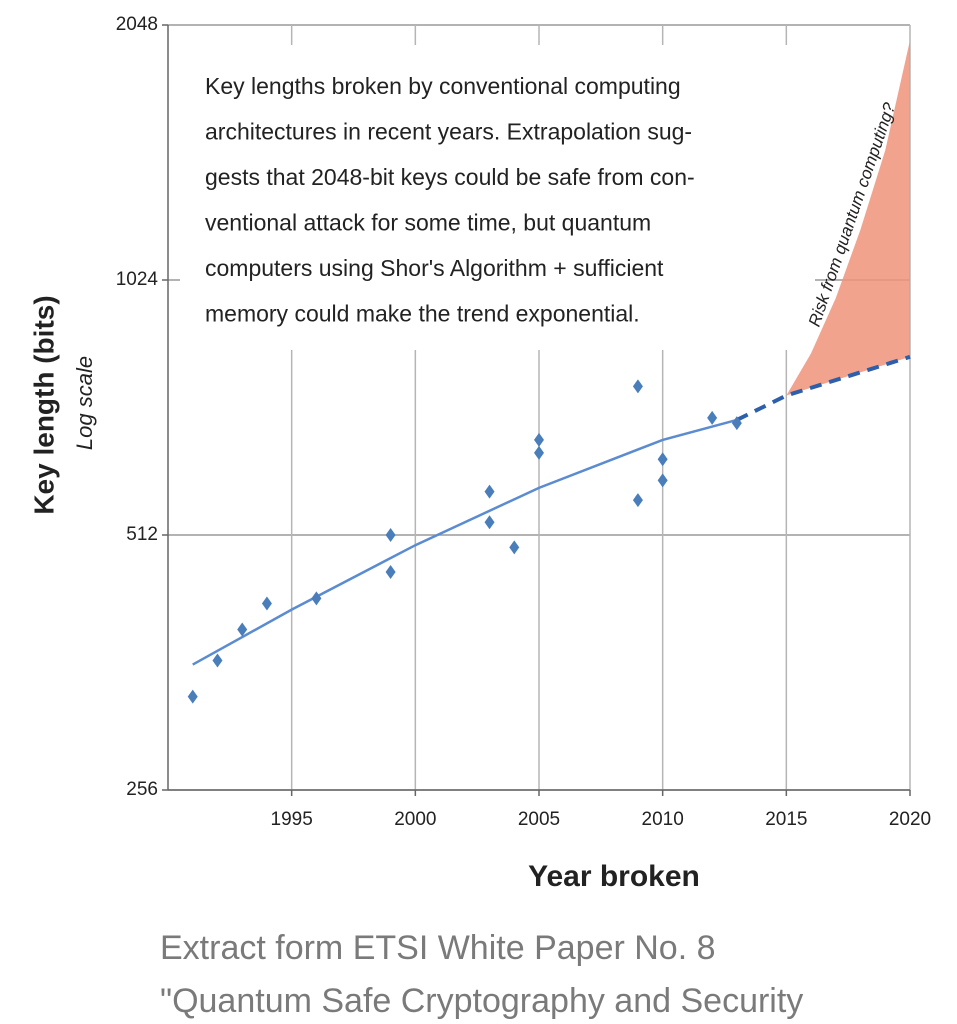  Describe the element at coordinates (84, 403) in the screenshot. I see `y-axis-sublabel: Log scale` at that location.